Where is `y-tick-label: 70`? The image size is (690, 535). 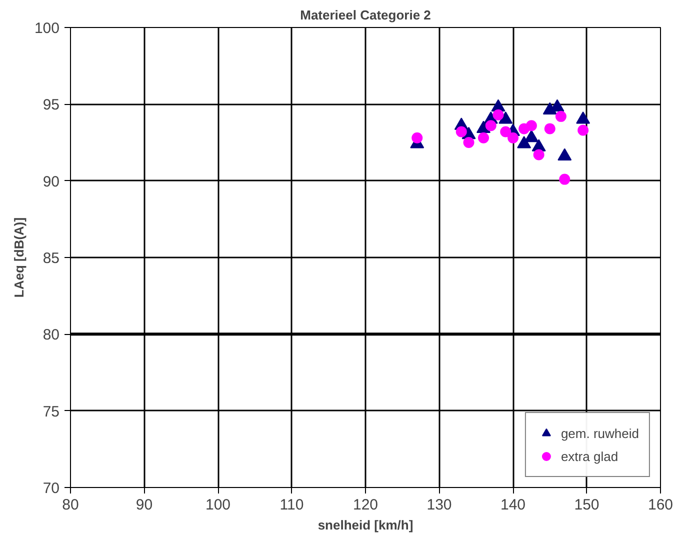 y-tick-label: 70 is located at coordinates (51, 488).